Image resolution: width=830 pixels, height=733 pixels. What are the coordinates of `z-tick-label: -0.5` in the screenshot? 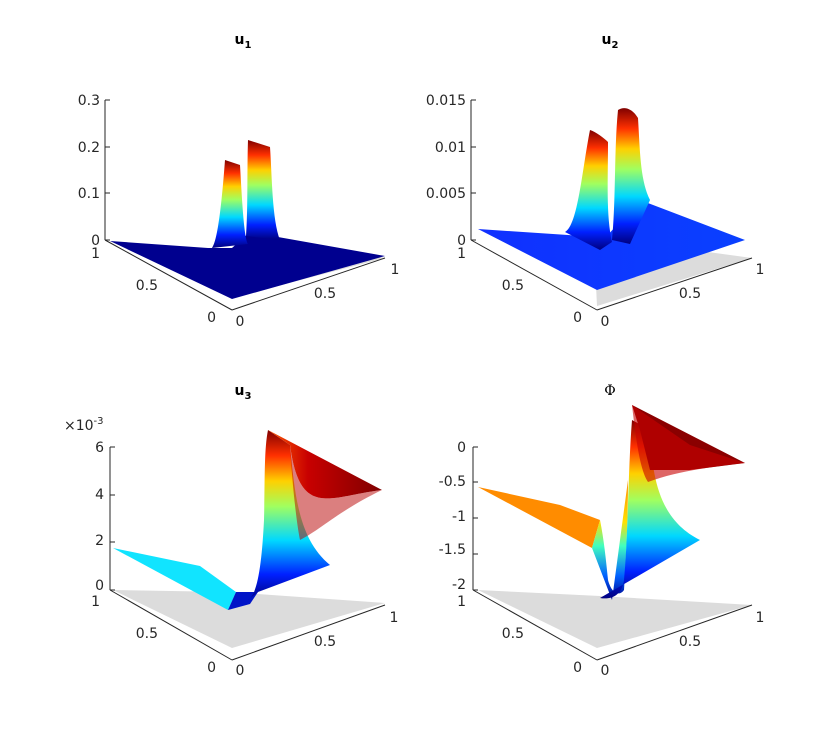 It's located at (452, 482).